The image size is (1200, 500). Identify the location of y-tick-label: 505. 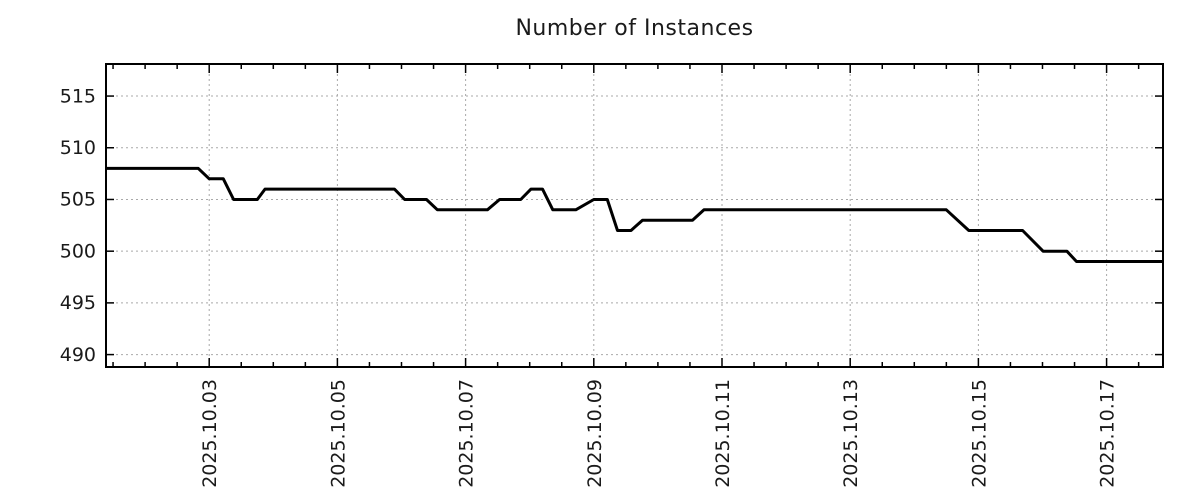
(78, 200).